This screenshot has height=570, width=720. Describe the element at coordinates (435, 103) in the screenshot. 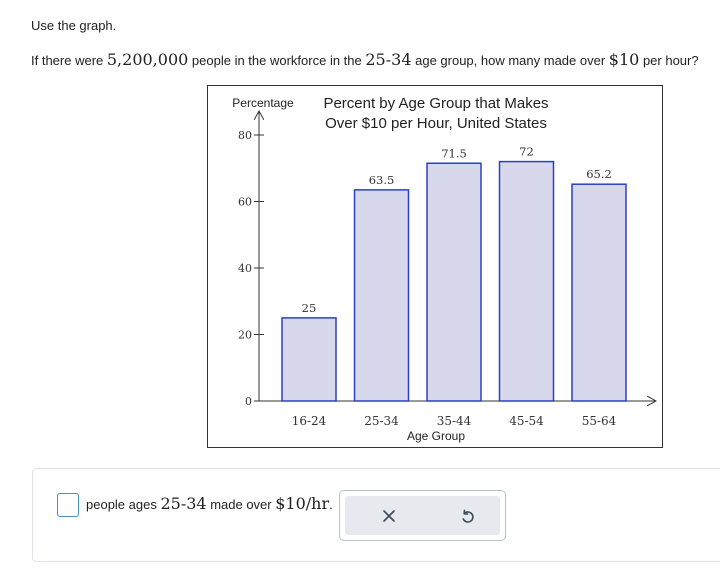

I see `chart-title-line1: Percent by Age Group that Makes` at that location.